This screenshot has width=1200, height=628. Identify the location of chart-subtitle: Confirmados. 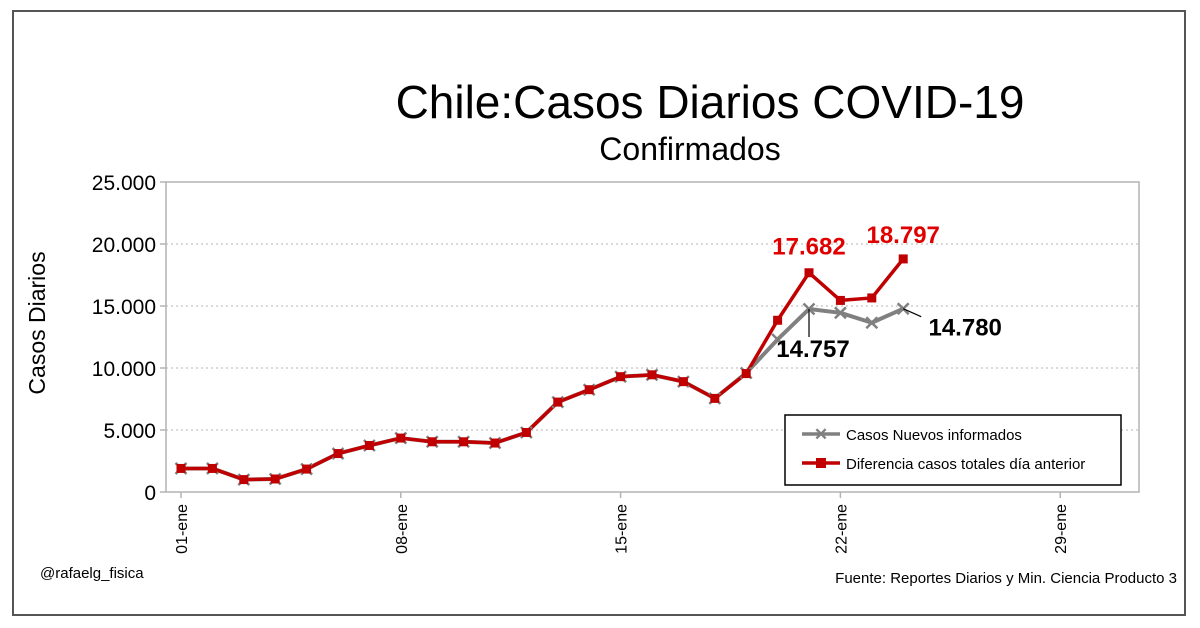
(689, 149).